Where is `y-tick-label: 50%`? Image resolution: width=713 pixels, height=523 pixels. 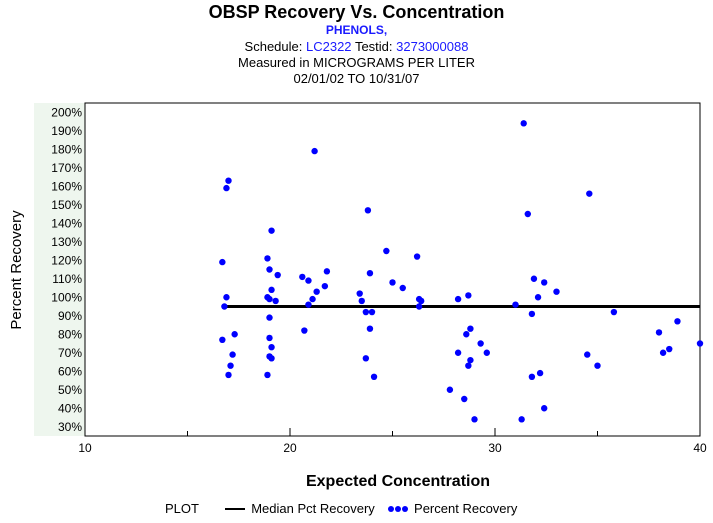 y-tick-label: 50% is located at coordinates (70, 390).